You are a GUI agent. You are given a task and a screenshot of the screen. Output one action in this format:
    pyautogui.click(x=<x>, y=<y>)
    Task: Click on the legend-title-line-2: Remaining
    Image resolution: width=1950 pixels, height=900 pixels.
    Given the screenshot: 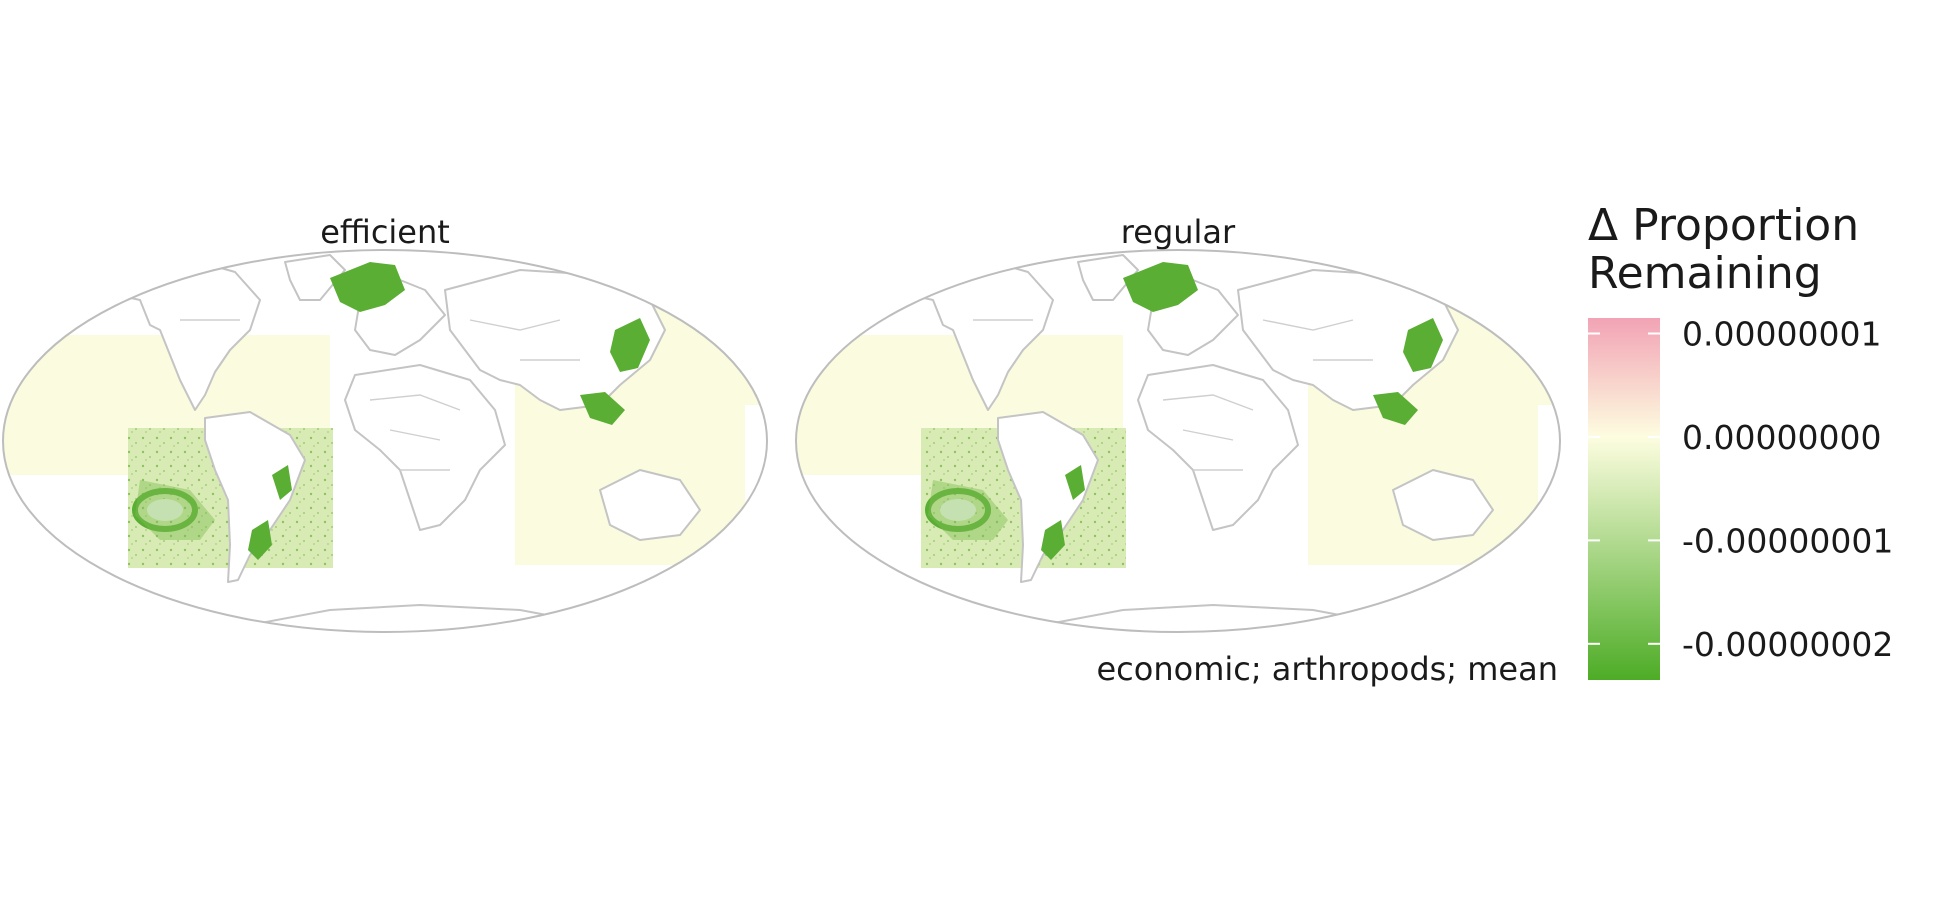 What is the action you would take?
    pyautogui.click(x=1705, y=273)
    